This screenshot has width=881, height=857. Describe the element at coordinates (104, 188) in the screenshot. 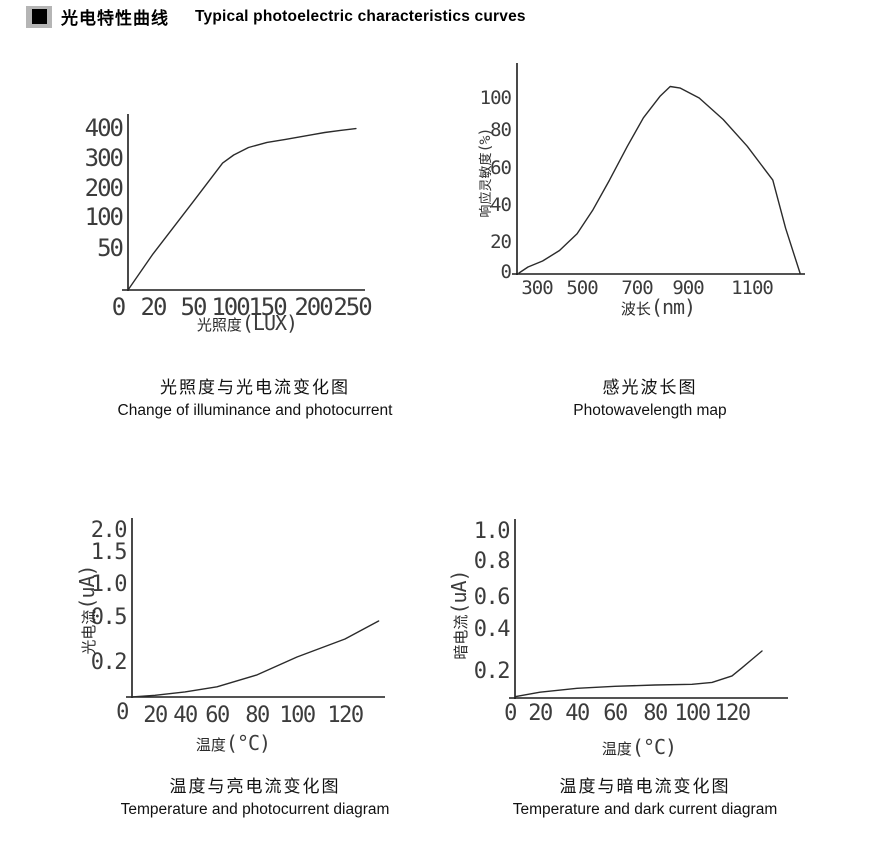

I see `y-tick-label: 200` at that location.